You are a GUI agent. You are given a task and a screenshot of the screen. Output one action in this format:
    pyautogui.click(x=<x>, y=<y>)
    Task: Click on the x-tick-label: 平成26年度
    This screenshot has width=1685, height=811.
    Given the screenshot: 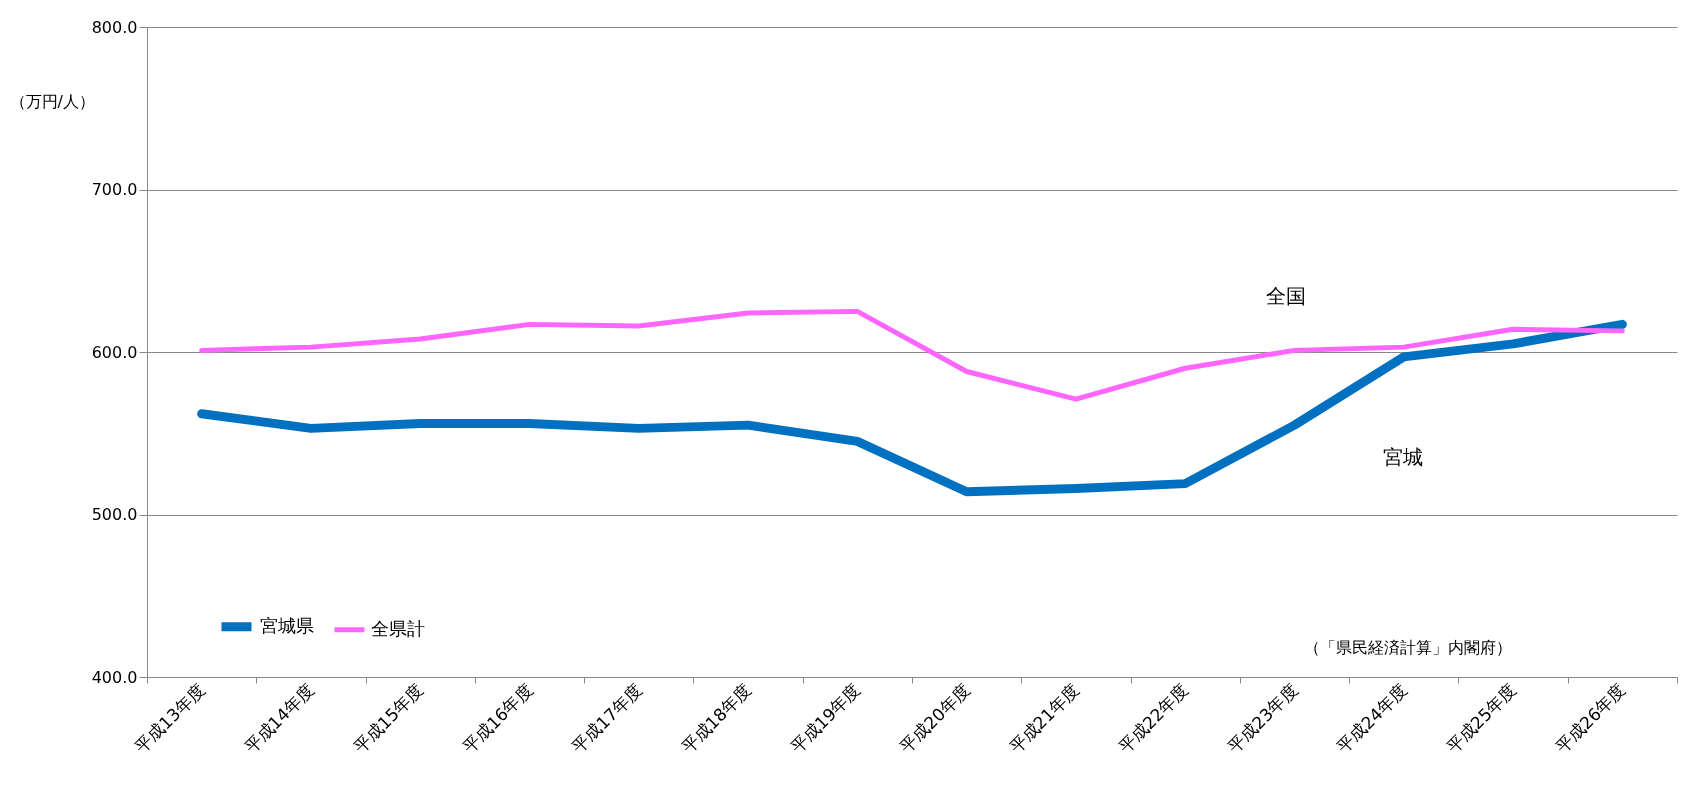 What is the action you would take?
    pyautogui.click(x=1590, y=718)
    